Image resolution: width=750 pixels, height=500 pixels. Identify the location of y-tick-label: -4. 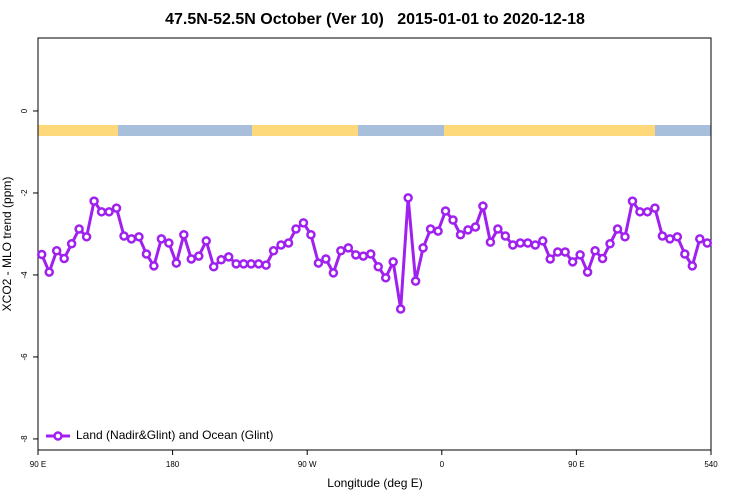
(24, 275).